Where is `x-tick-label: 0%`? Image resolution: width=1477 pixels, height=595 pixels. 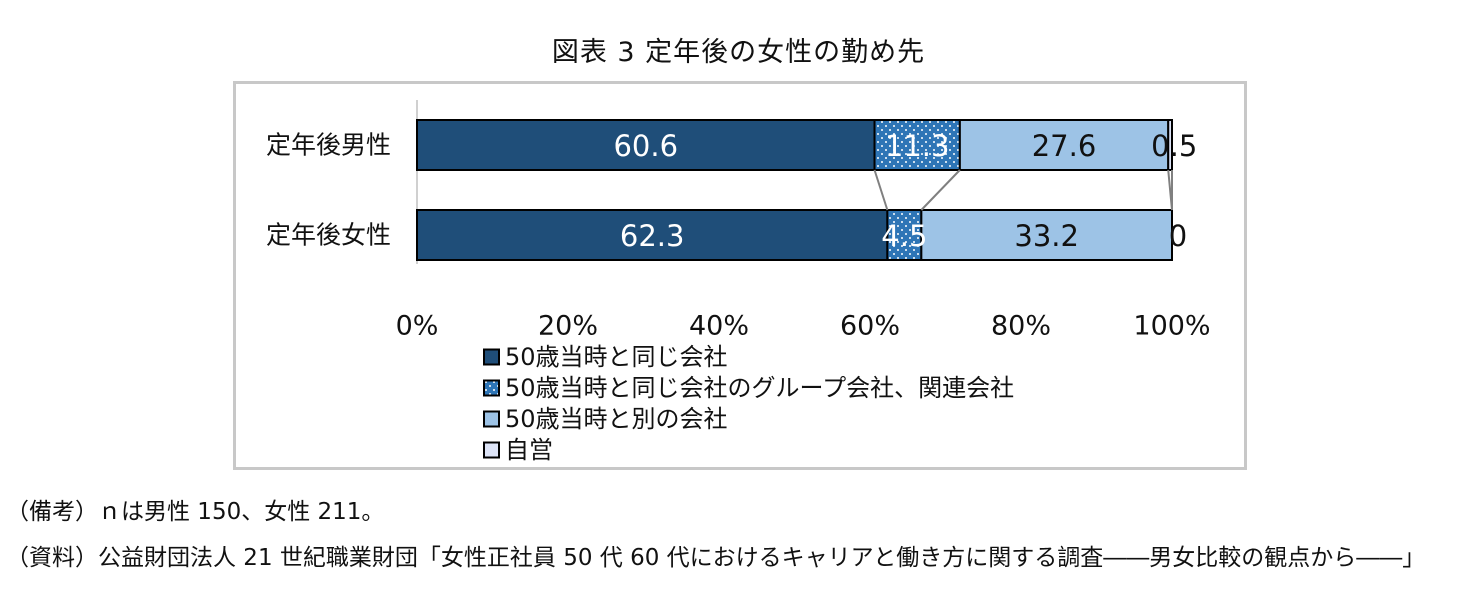 x-tick-label: 0% is located at coordinates (417, 326).